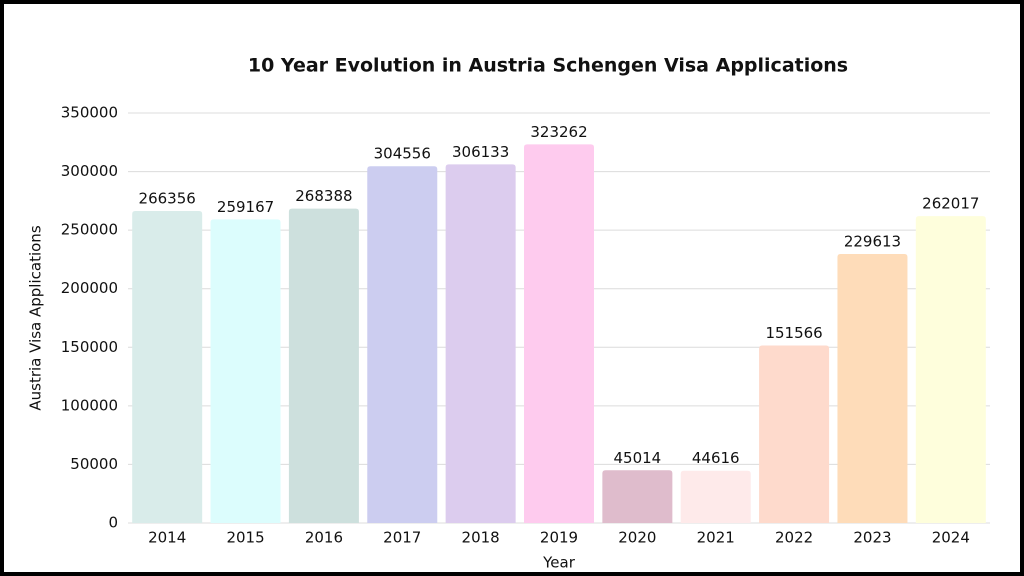 The width and height of the screenshot is (1024, 576). What do you see at coordinates (872, 538) in the screenshot?
I see `x-tick-label: 2023` at bounding box center [872, 538].